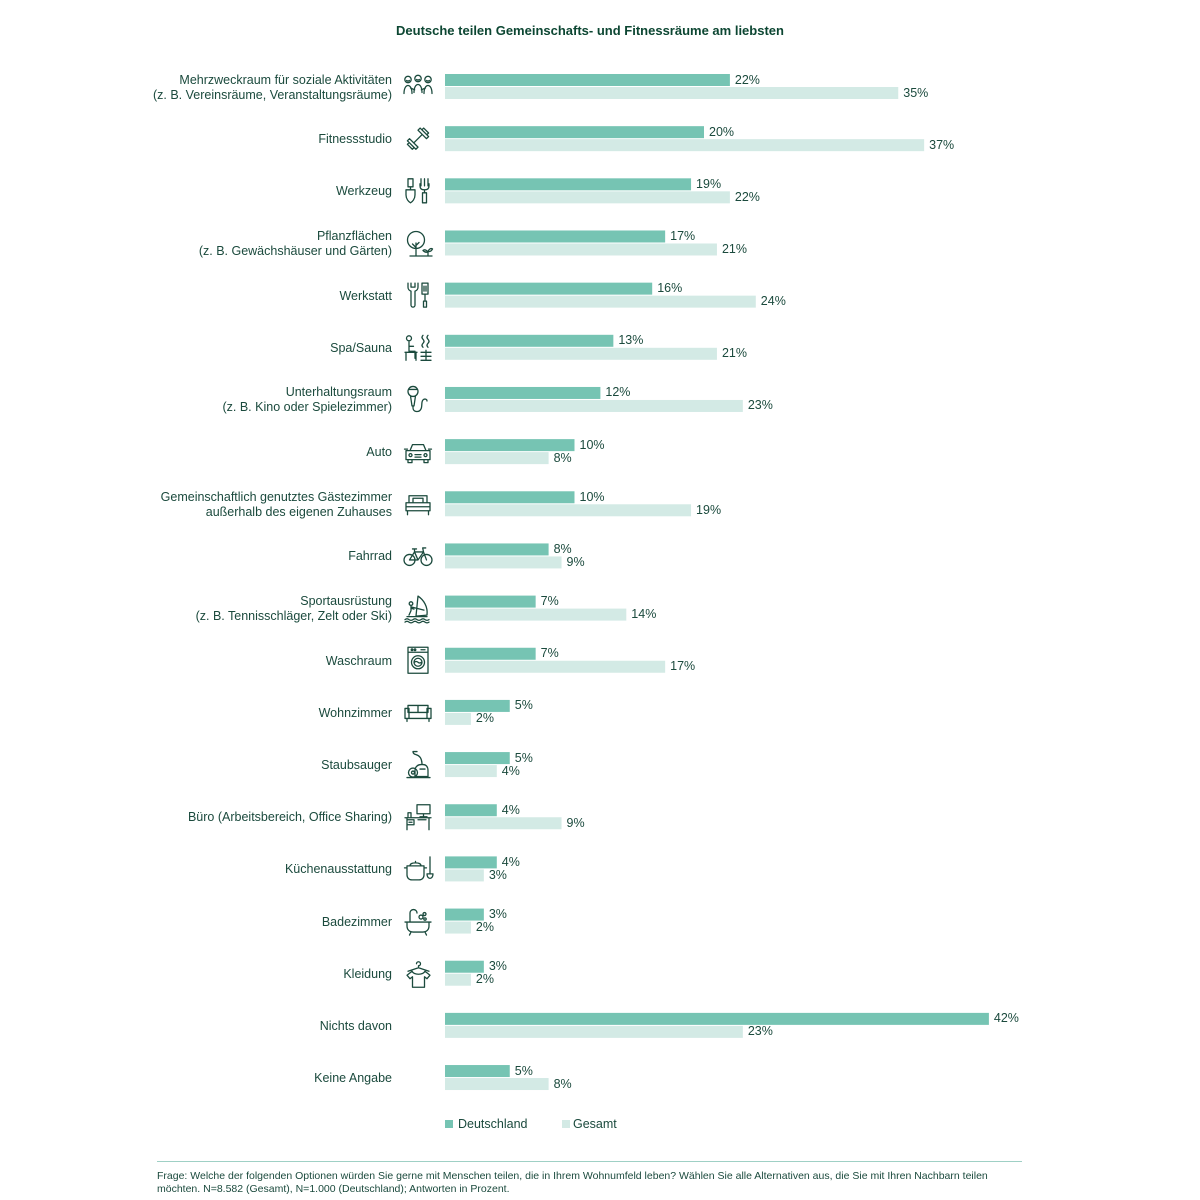 Image resolution: width=1200 pixels, height=1200 pixels. I want to click on legend-label-deutschland: Deutschland, so click(493, 1123).